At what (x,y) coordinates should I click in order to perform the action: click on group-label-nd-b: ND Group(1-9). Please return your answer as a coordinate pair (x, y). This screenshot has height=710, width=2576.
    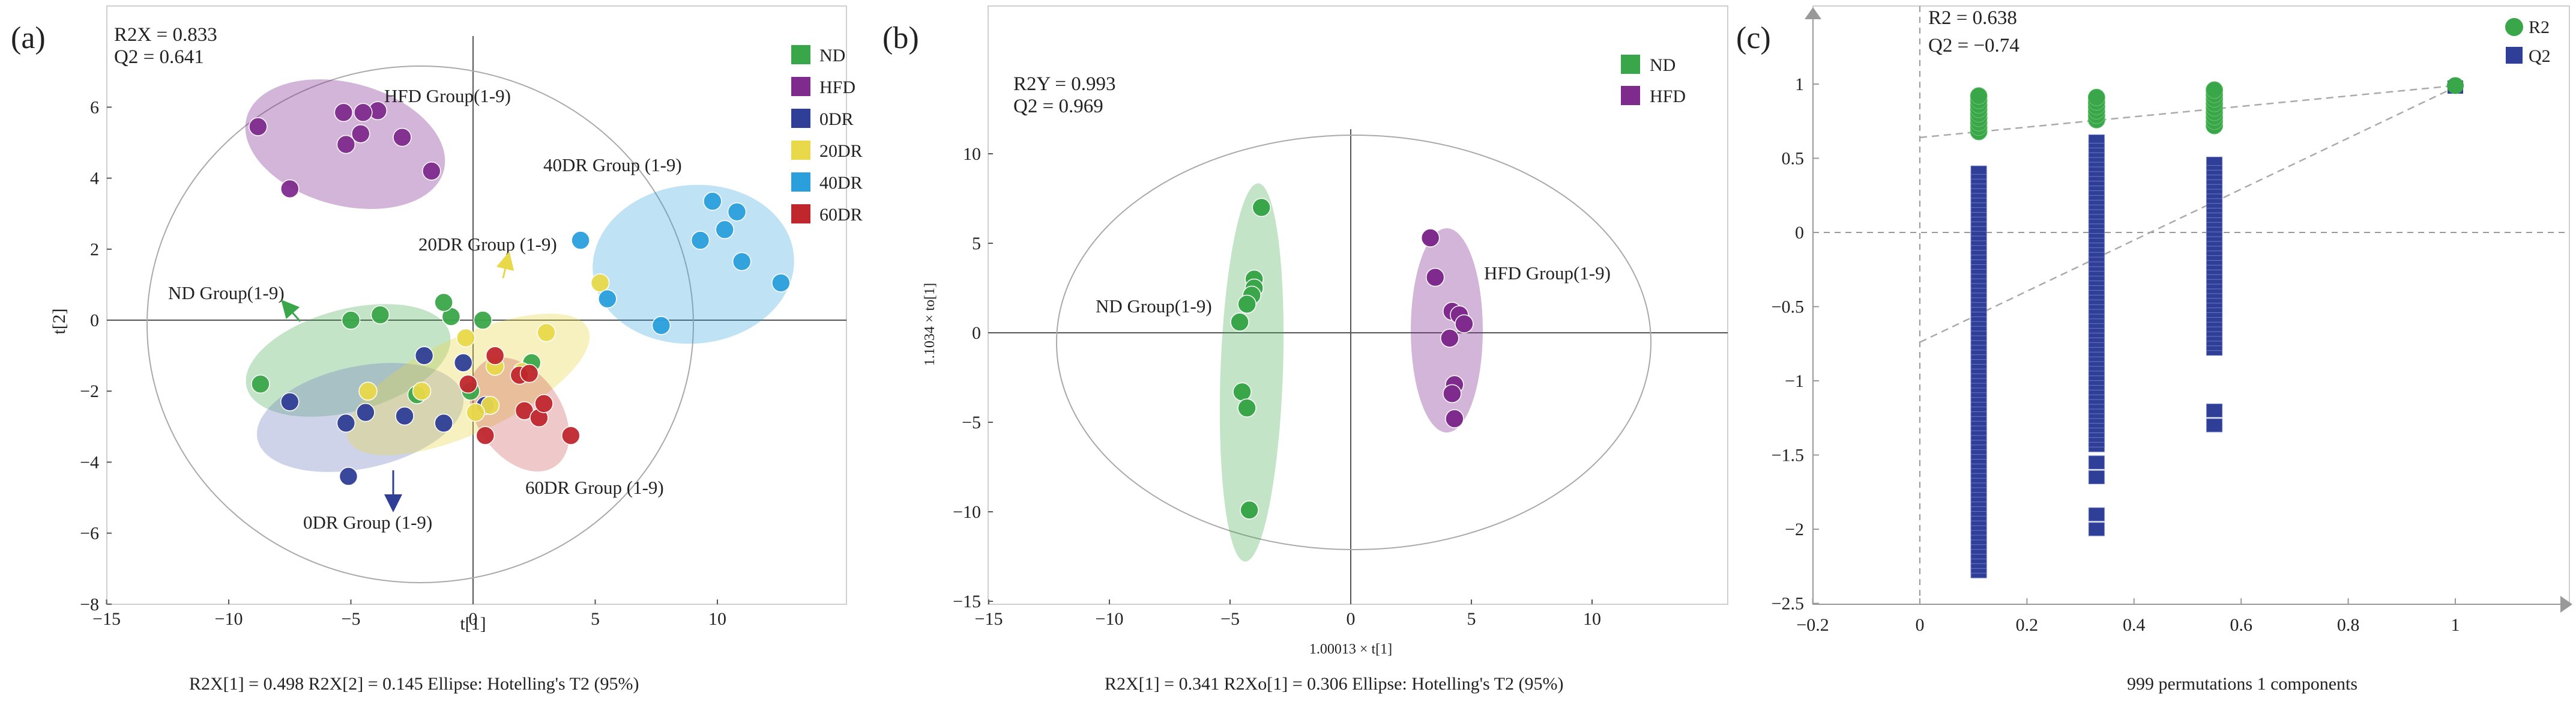
    Looking at the image, I should click on (1154, 306).